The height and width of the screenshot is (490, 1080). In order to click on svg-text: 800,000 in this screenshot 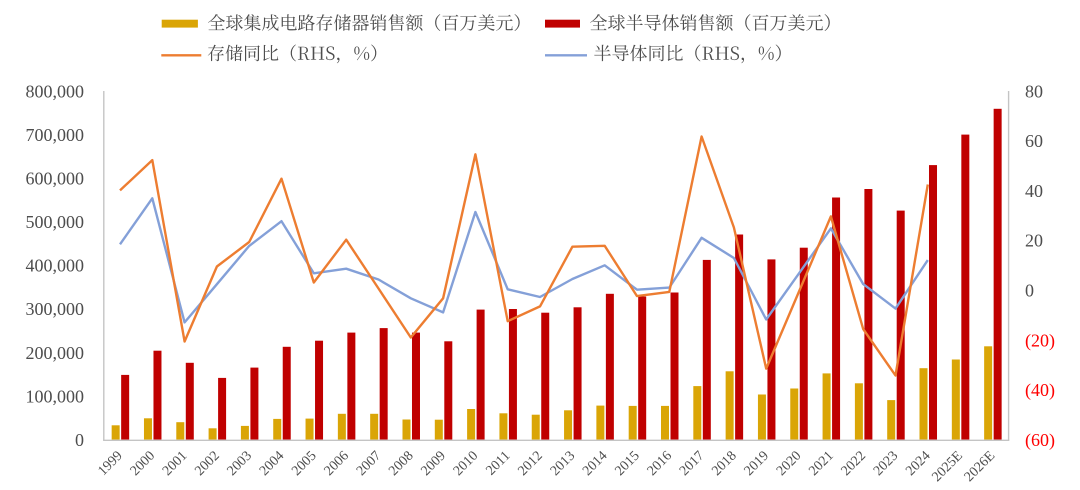, I will do `click(55, 91)`.